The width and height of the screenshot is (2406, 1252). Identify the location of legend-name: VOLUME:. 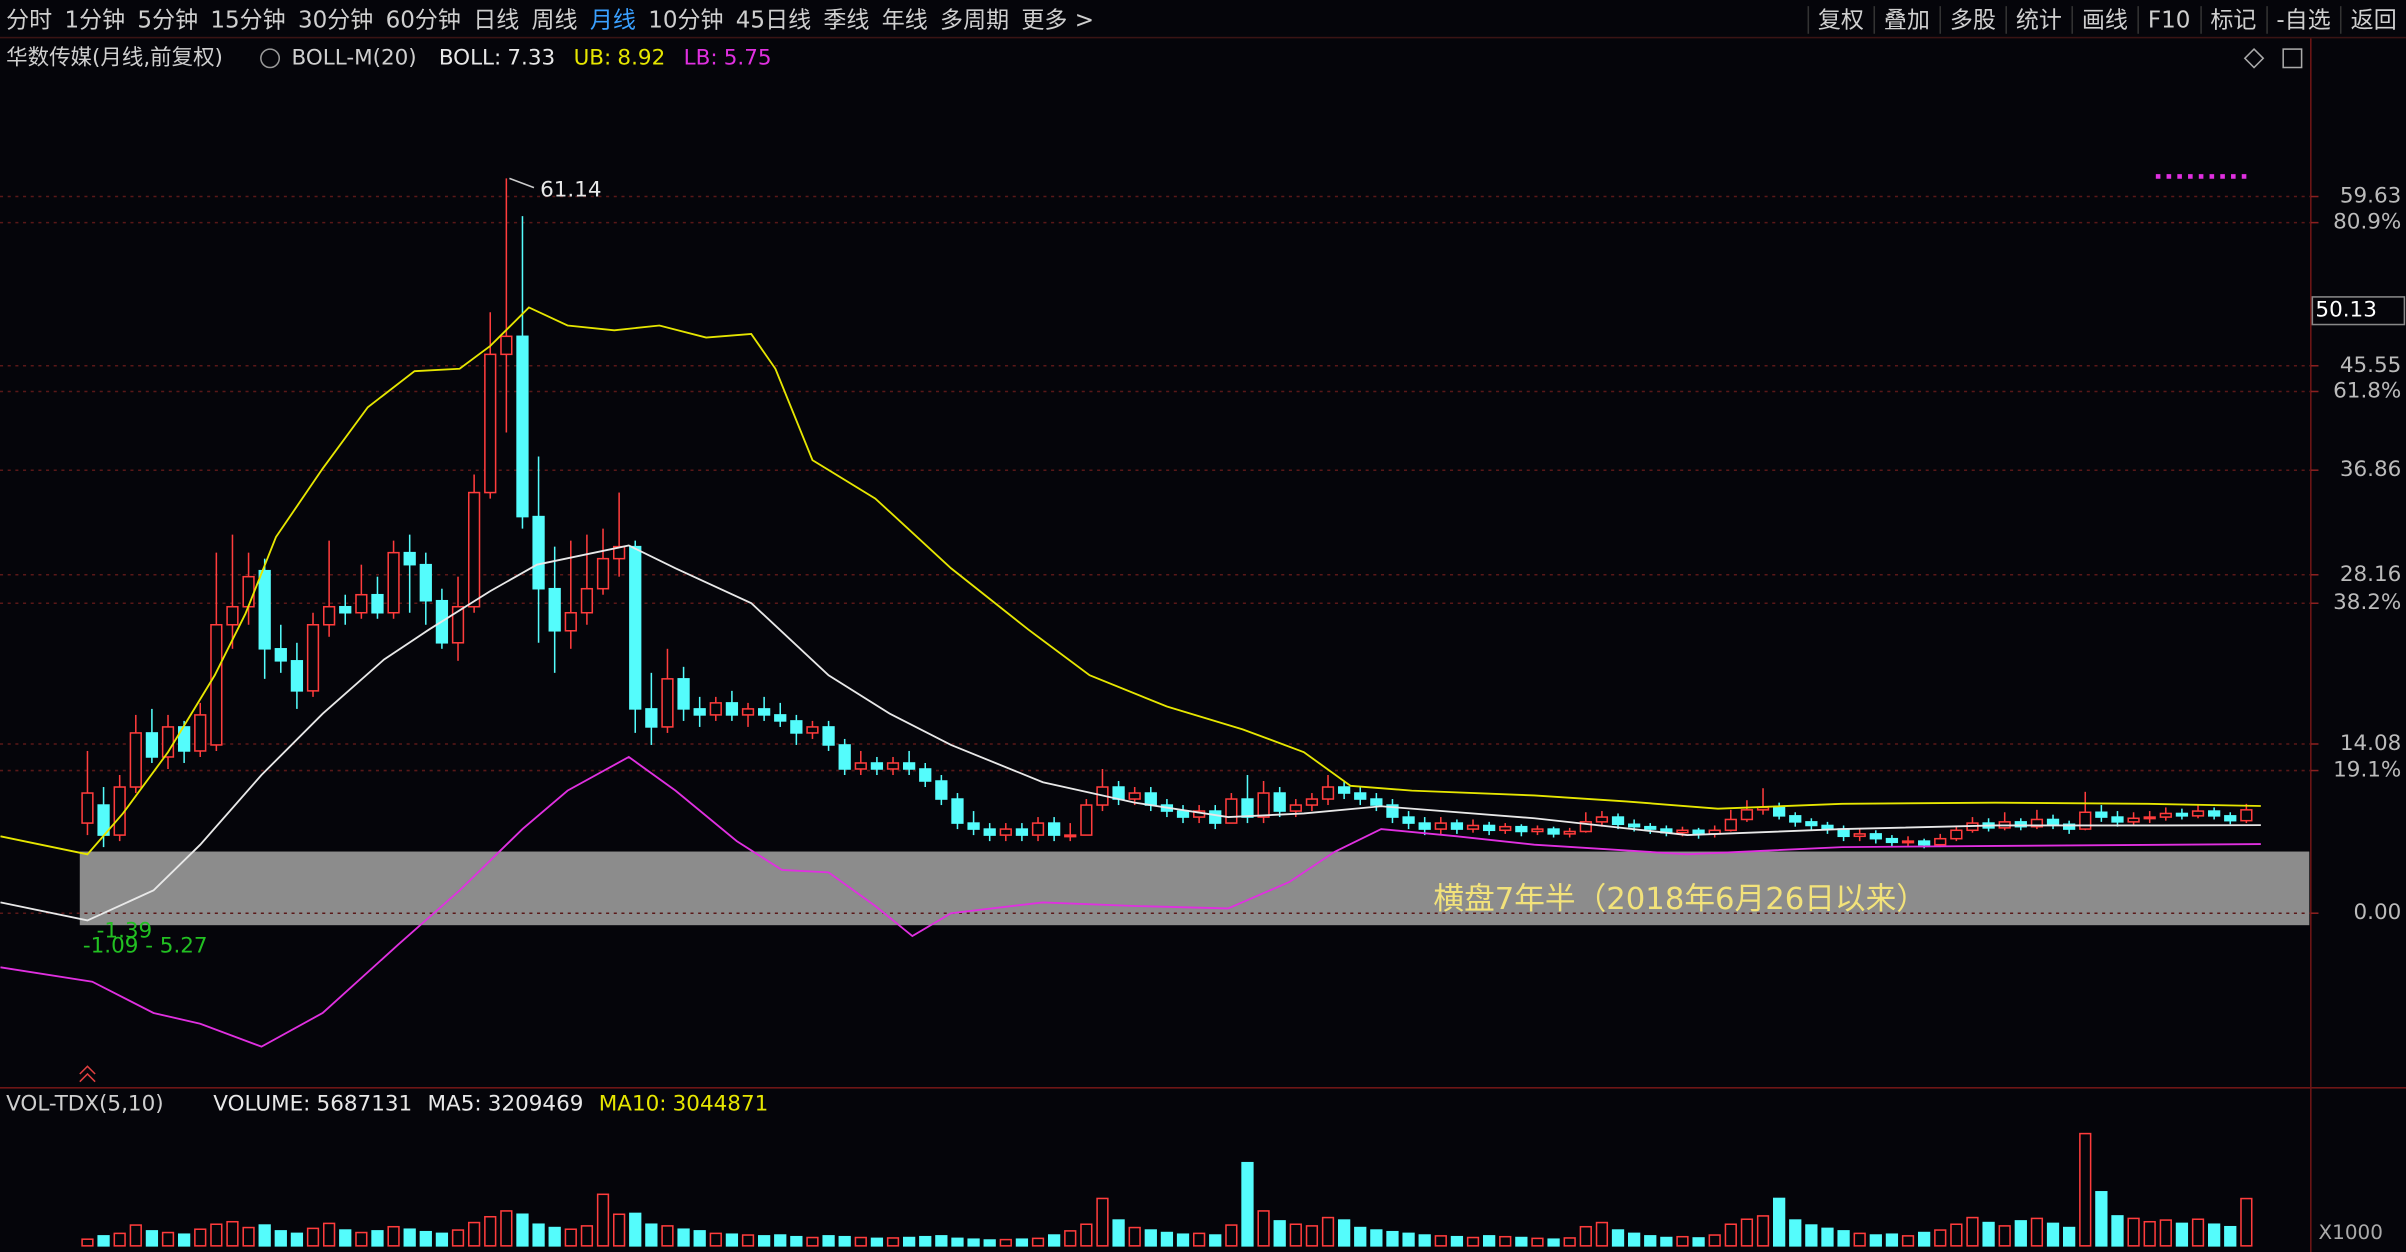
(261, 1104).